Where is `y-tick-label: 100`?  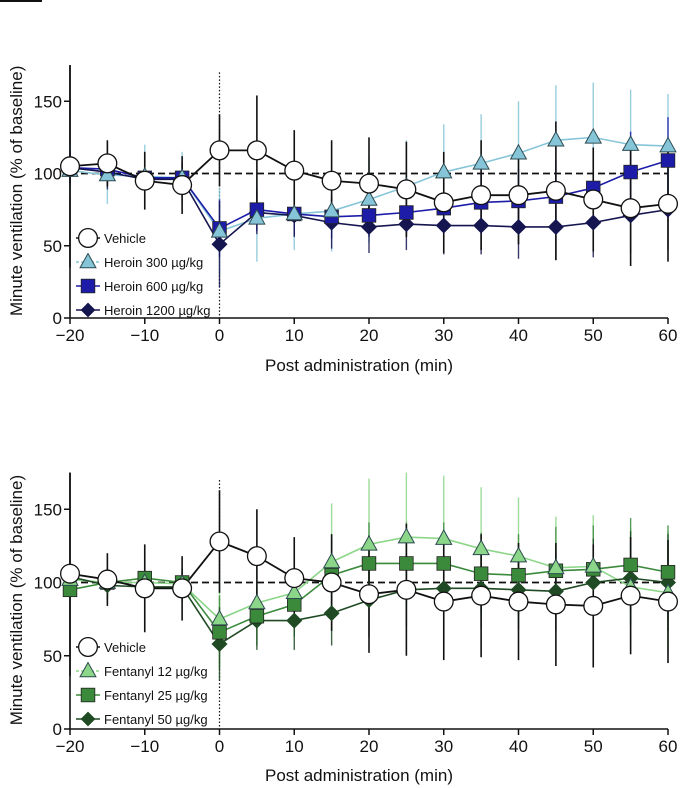 y-tick-label: 100 is located at coordinates (48, 174).